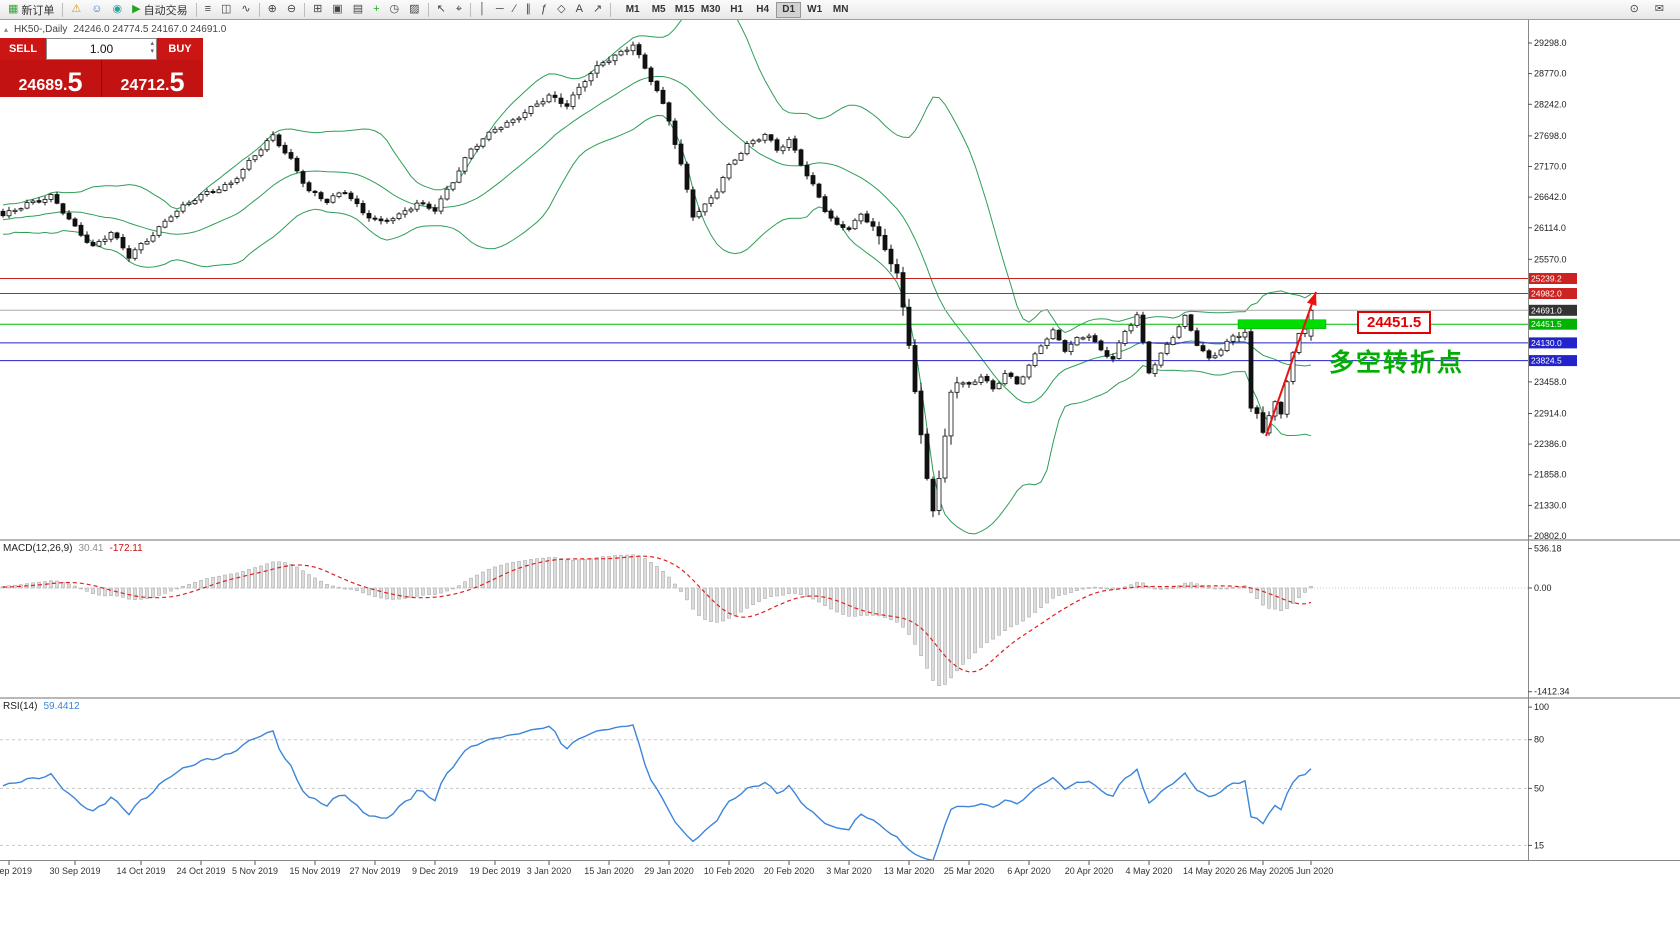  What do you see at coordinates (1553, 343) in the screenshot?
I see `price-tag-24130.0: 24130.0` at bounding box center [1553, 343].